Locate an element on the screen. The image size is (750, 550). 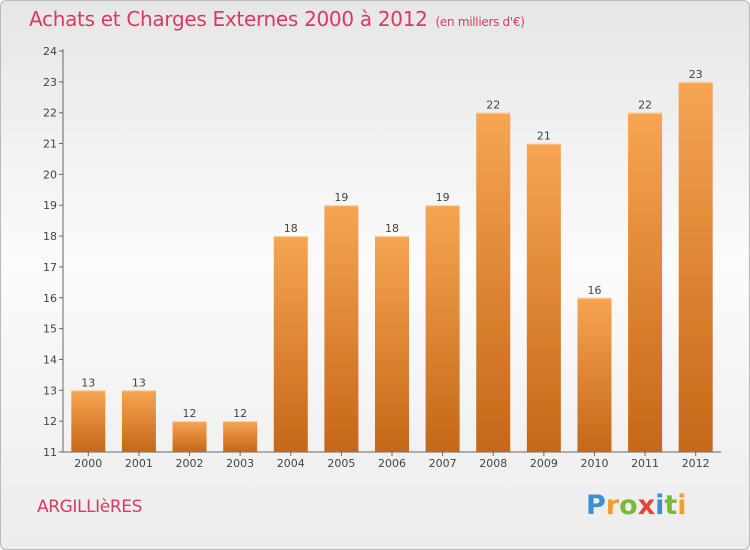
x-tick-label: 2005 is located at coordinates (341, 463).